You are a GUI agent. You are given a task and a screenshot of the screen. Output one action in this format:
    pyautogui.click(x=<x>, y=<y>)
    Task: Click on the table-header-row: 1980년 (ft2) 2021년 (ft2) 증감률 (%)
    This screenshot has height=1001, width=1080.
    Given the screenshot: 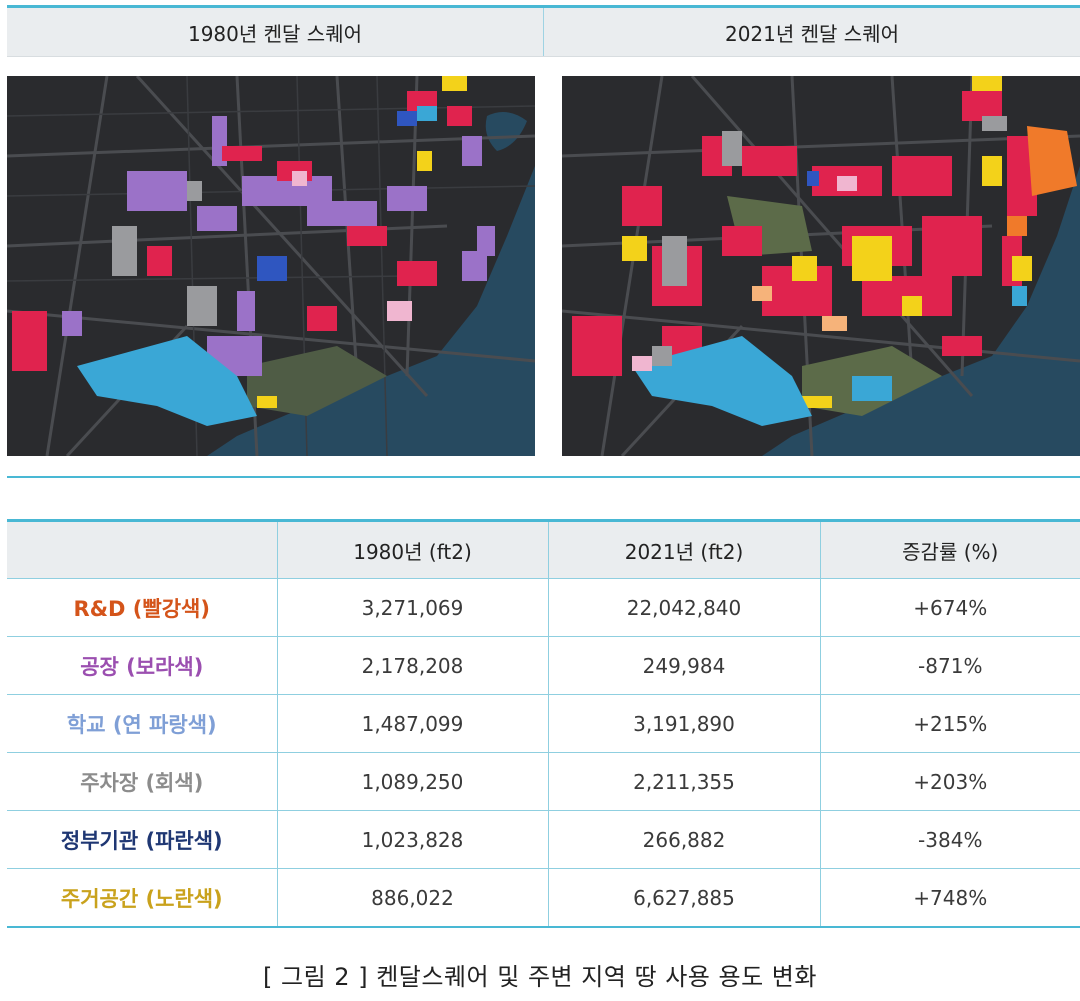 What is the action you would take?
    pyautogui.click(x=543, y=549)
    